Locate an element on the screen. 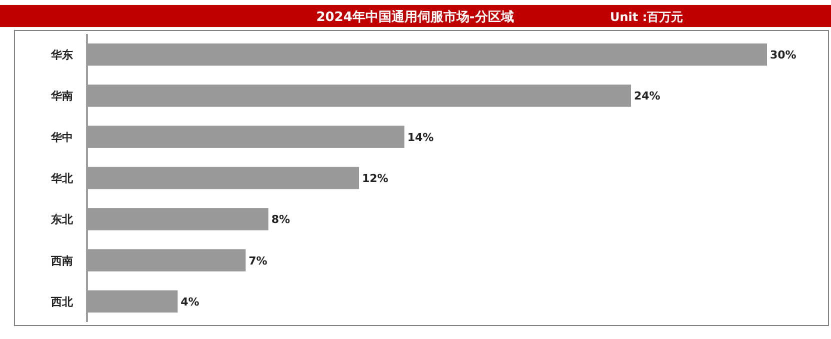 This screenshot has width=831, height=339. y-tick-label: 东北 is located at coordinates (62, 219).